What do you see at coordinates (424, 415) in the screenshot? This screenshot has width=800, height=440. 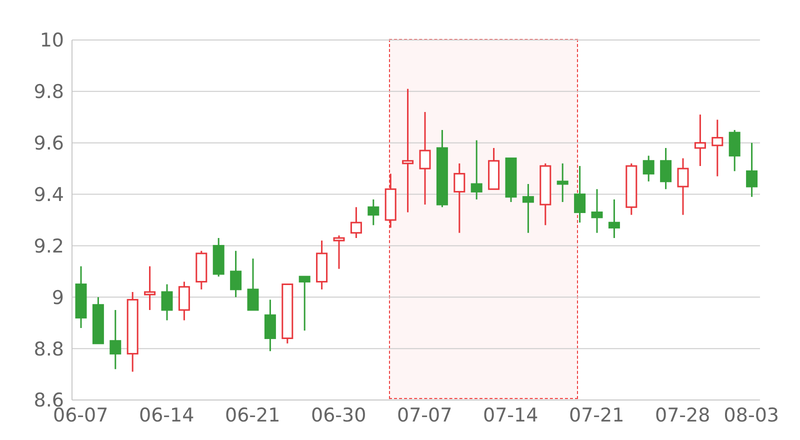 I see `x-tick-label: 07-07` at bounding box center [424, 415].